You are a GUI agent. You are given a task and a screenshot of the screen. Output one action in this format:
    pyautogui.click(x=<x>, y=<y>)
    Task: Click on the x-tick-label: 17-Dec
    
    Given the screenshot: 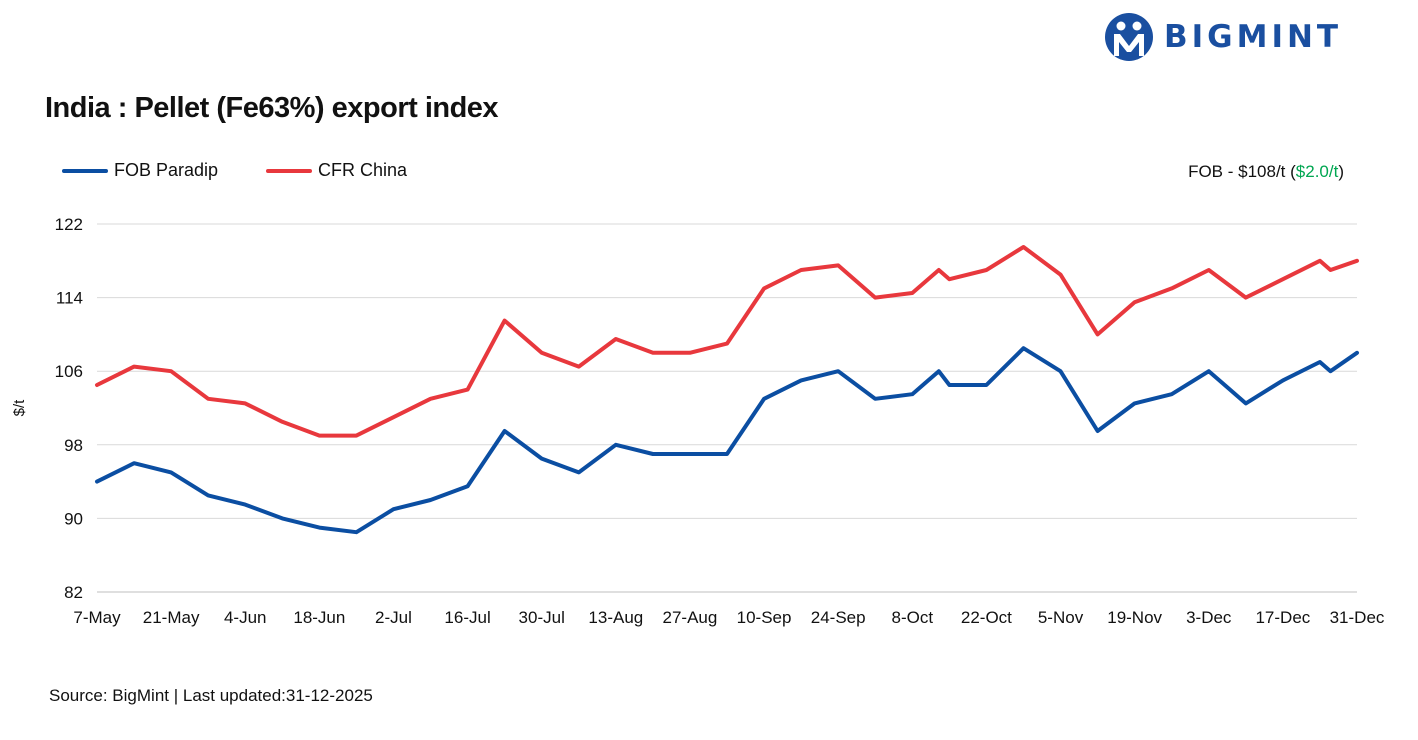 What is the action you would take?
    pyautogui.click(x=1282, y=617)
    